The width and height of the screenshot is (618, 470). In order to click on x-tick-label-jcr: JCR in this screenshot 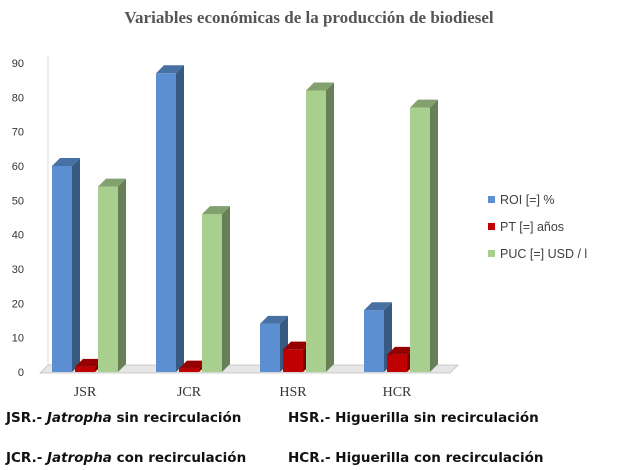, I will do `click(189, 392)`.